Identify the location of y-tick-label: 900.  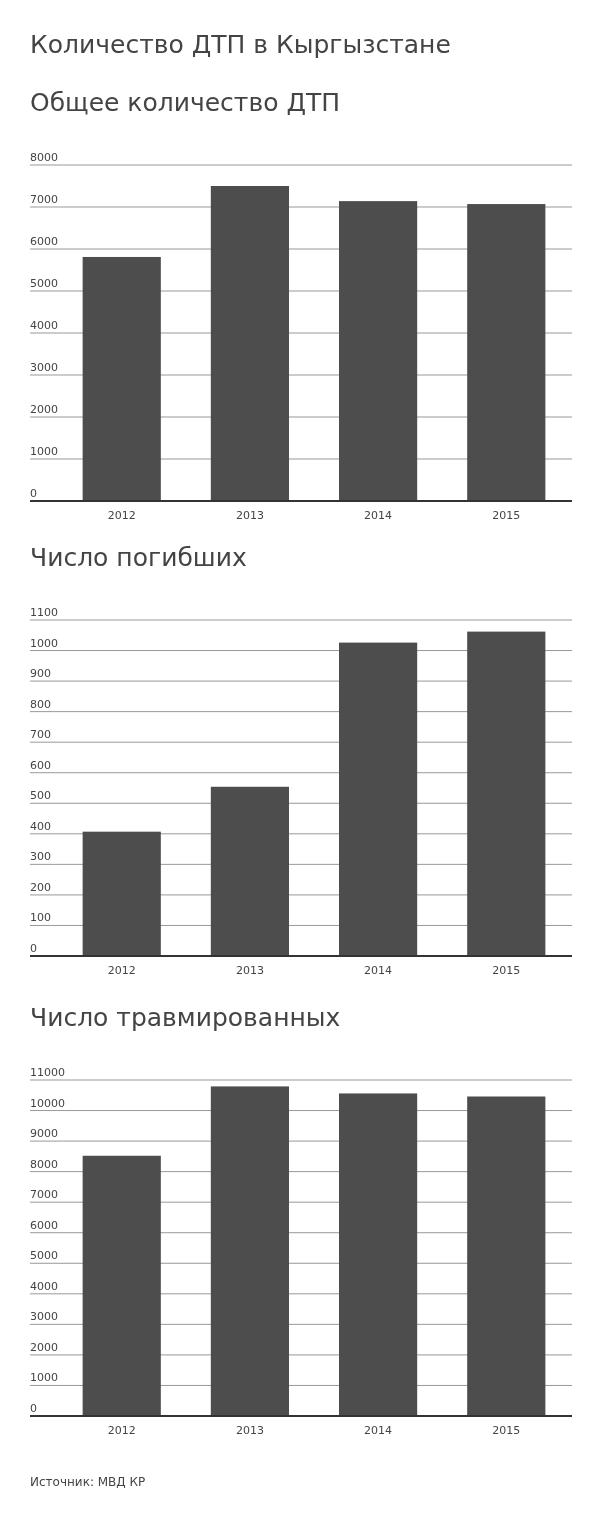
(40, 674).